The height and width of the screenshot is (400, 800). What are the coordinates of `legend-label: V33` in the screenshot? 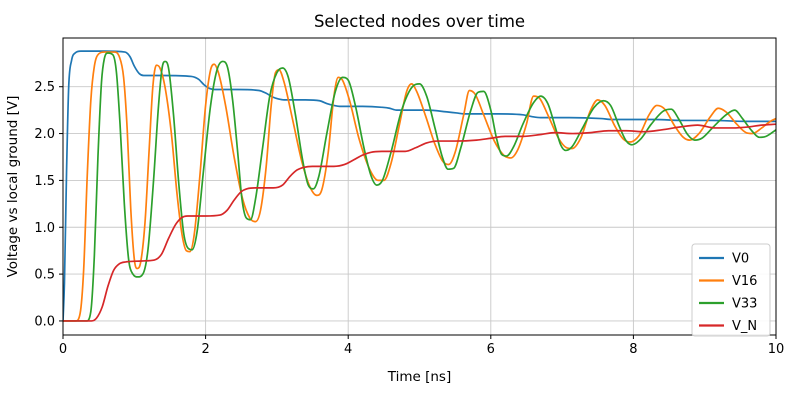 It's located at (744, 304).